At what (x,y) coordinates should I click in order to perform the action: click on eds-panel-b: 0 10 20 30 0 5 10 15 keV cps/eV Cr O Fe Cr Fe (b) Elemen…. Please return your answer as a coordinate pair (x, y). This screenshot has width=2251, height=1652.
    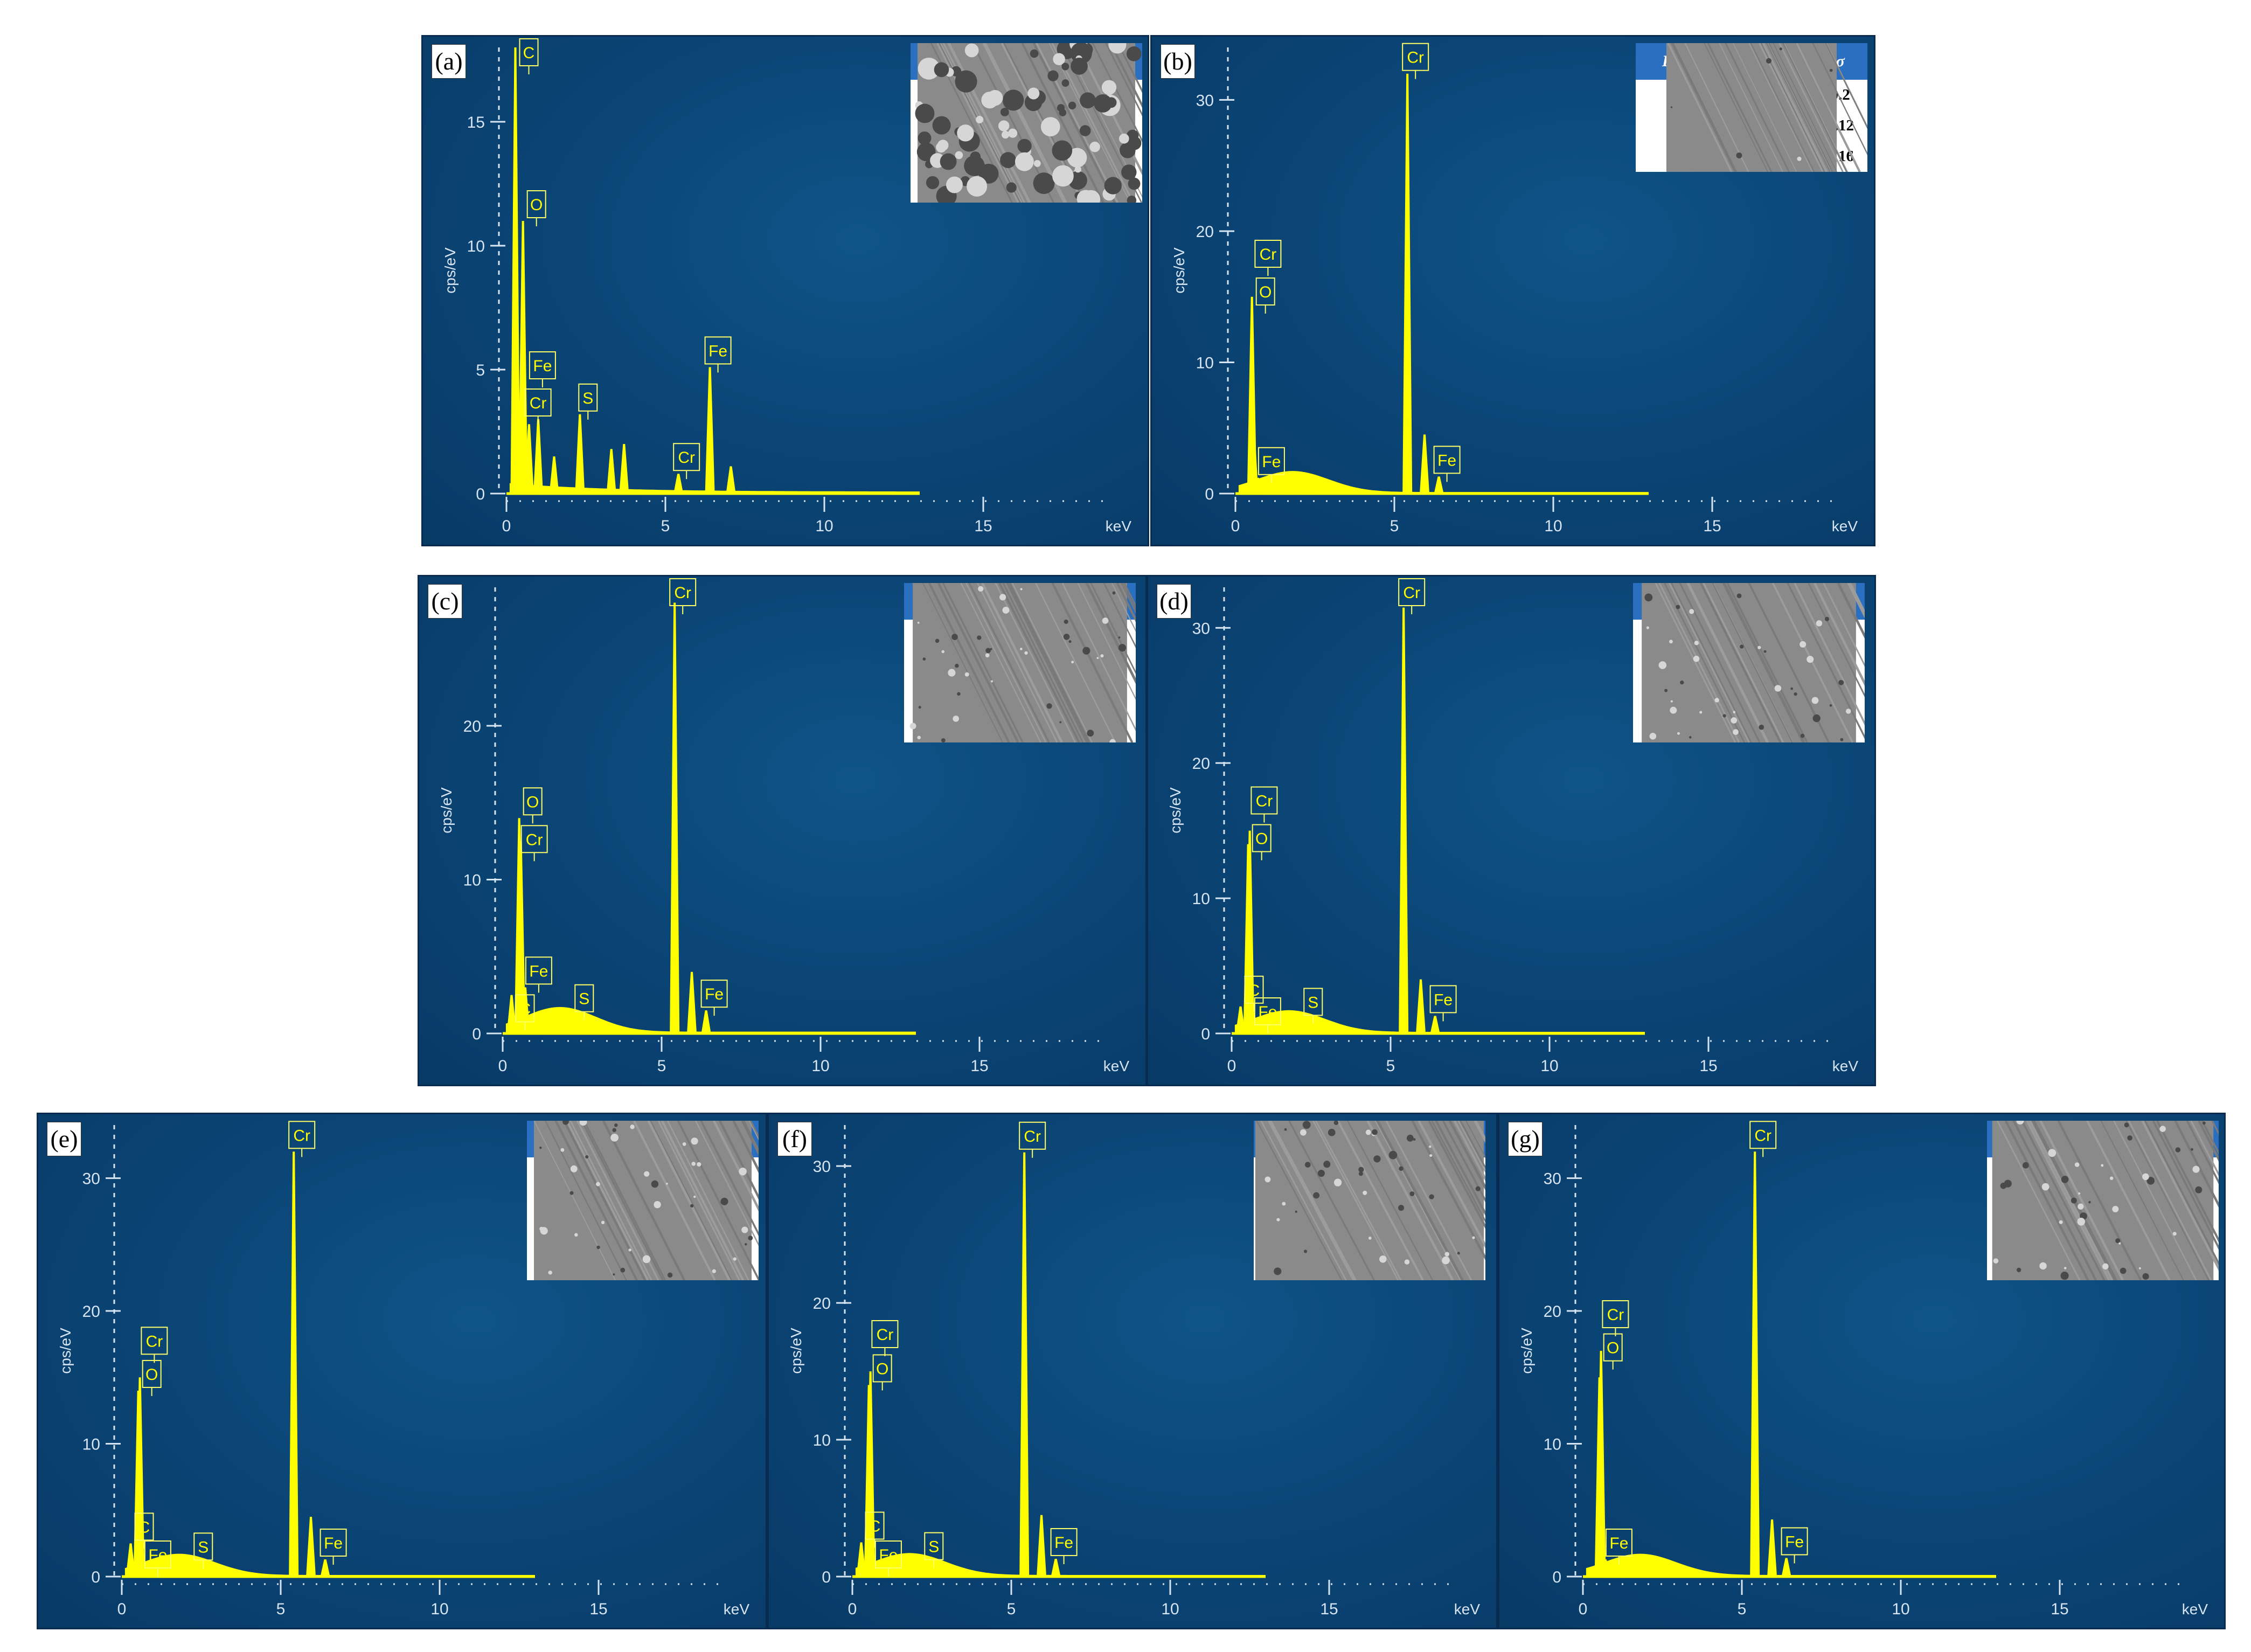
    Looking at the image, I should click on (1512, 290).